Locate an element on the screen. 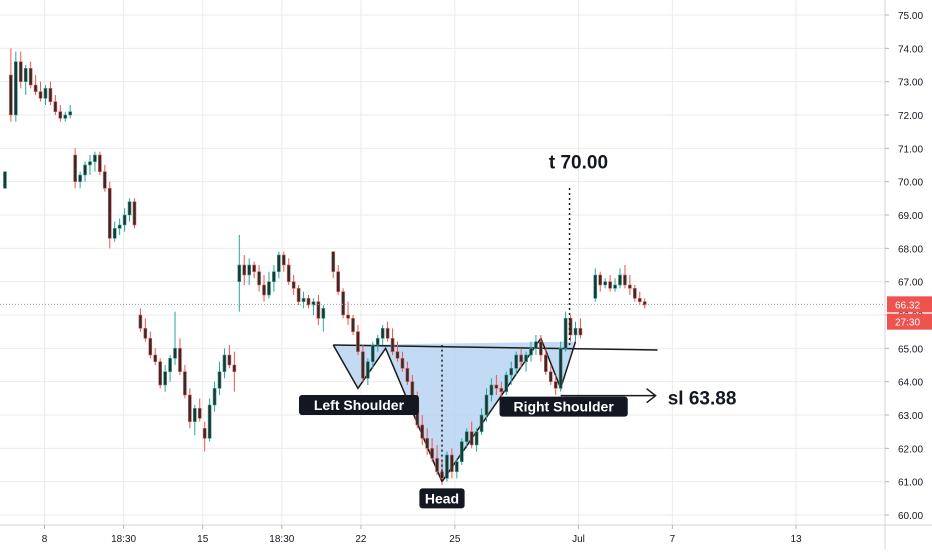 This screenshot has height=555, width=932. head-label-bg is located at coordinates (442, 498).